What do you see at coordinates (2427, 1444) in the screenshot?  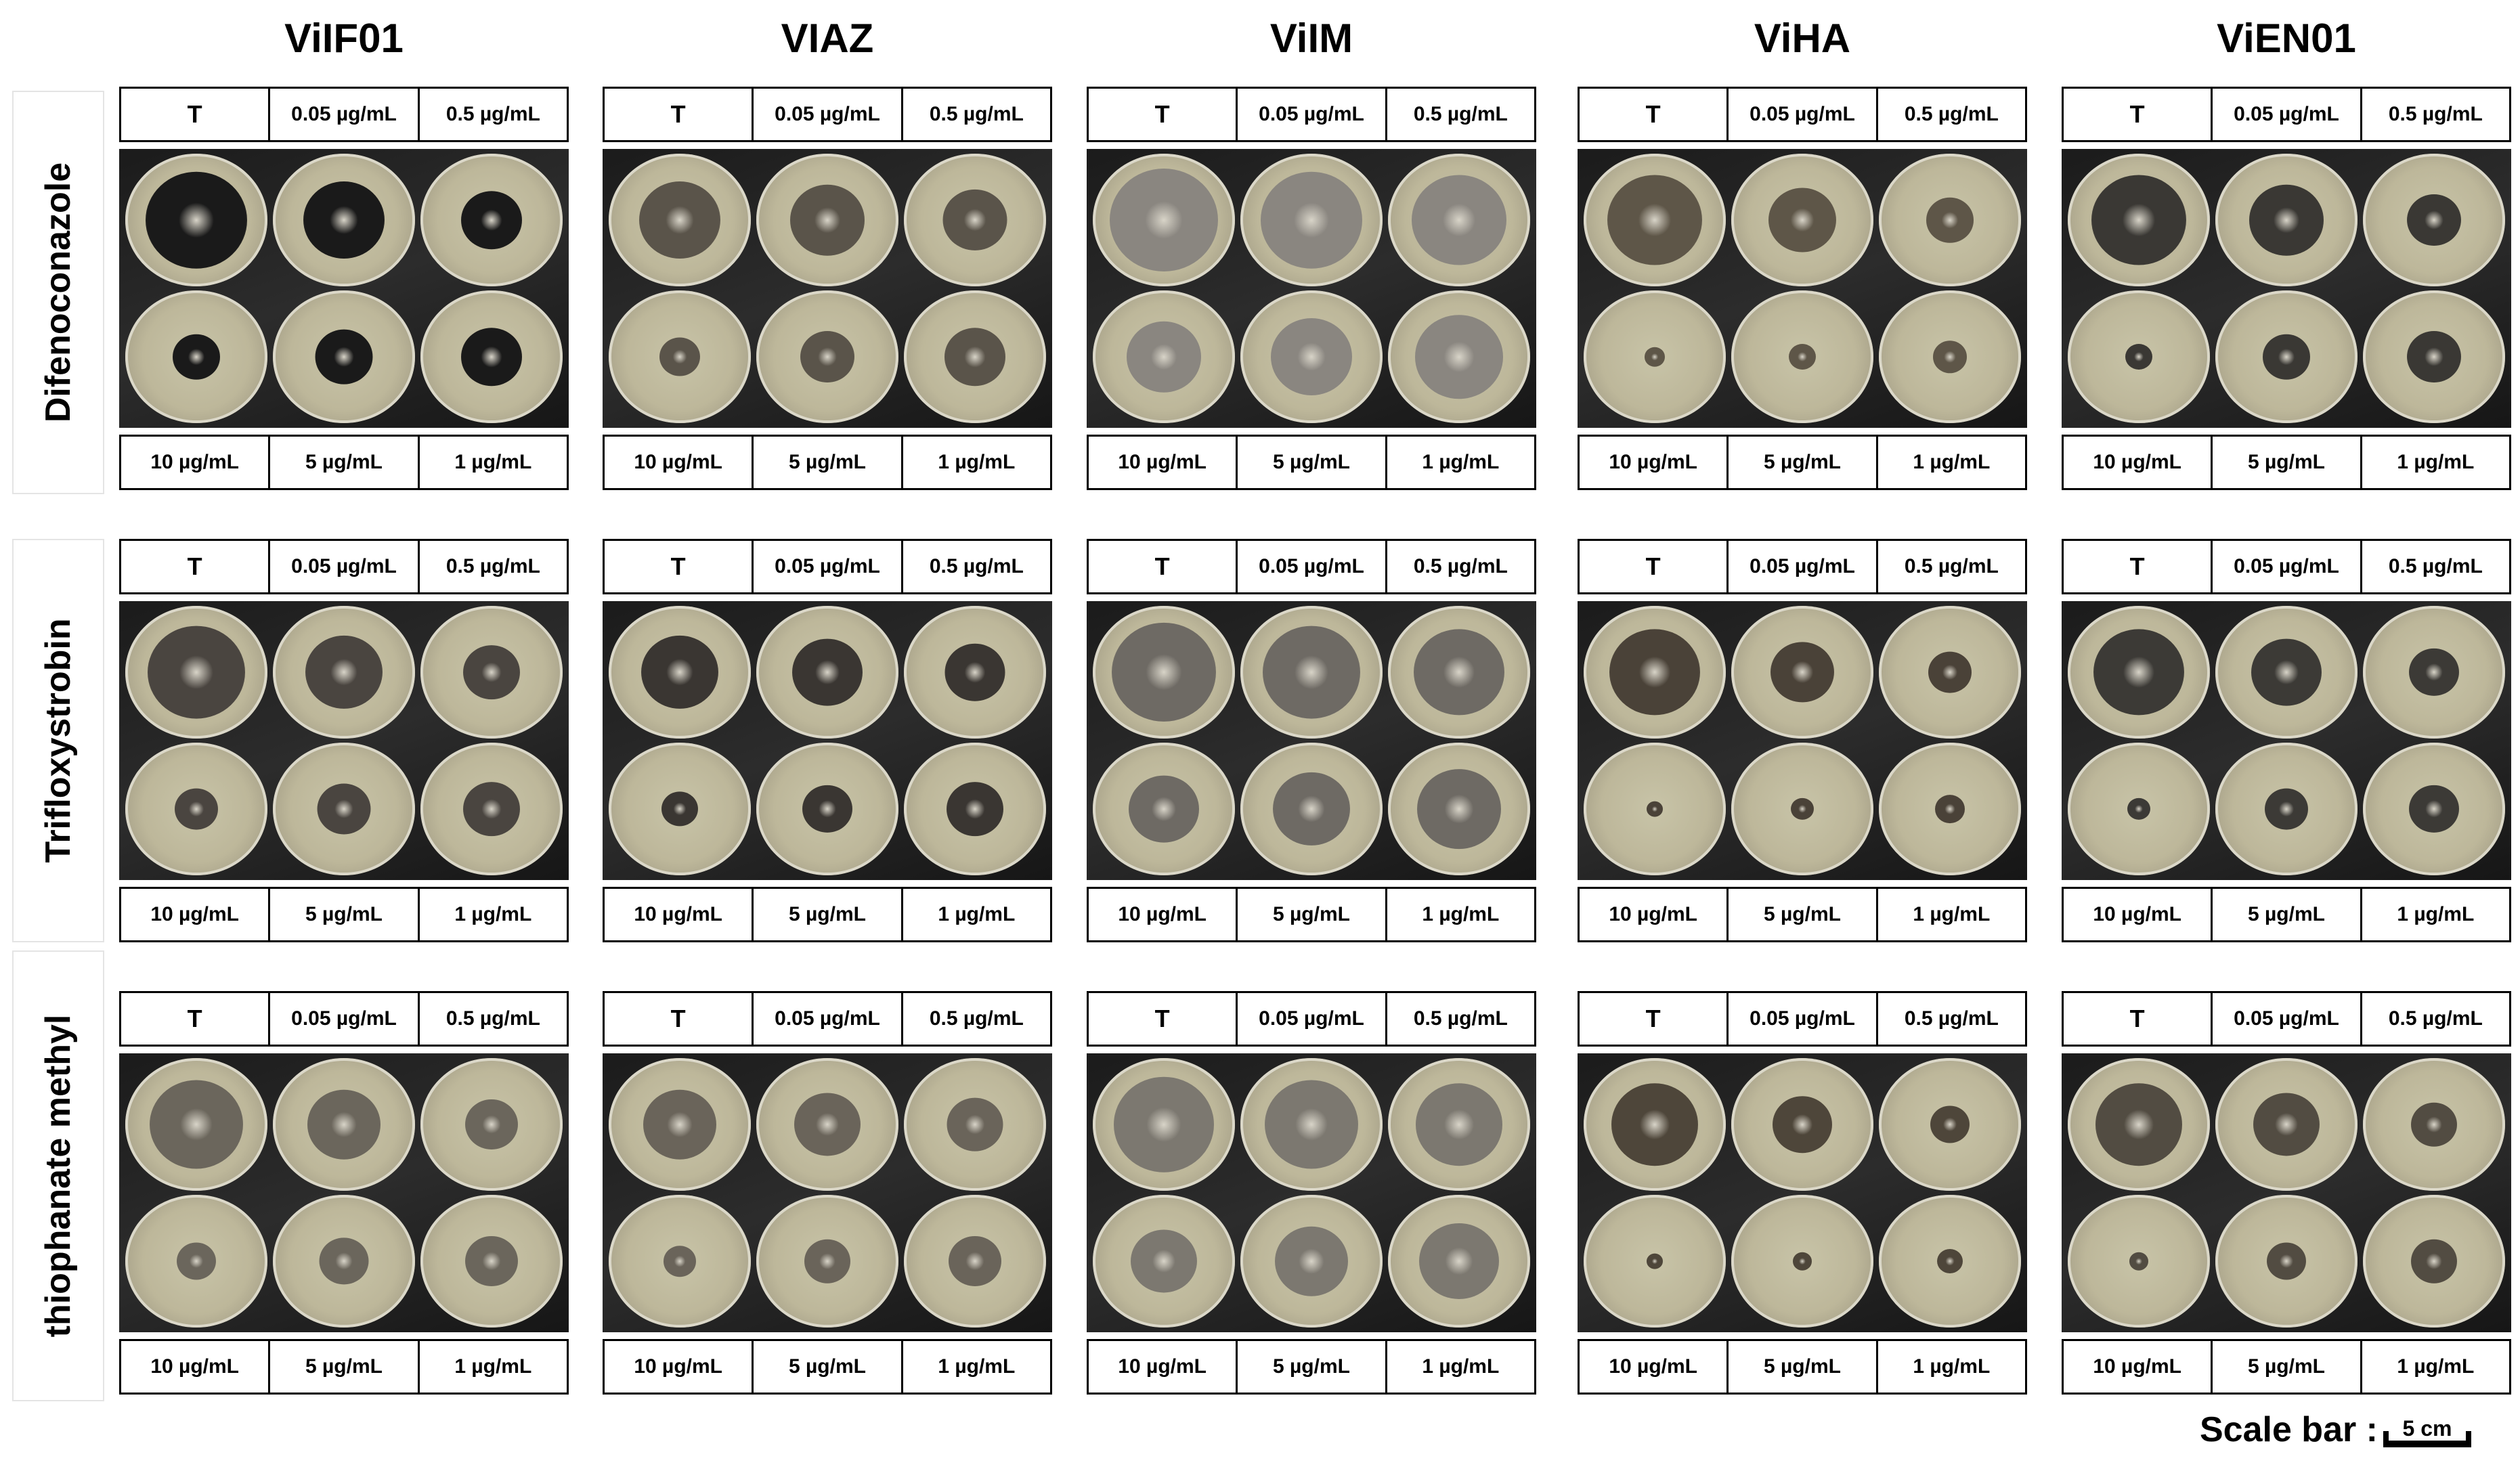 I see `scale-bar-line` at bounding box center [2427, 1444].